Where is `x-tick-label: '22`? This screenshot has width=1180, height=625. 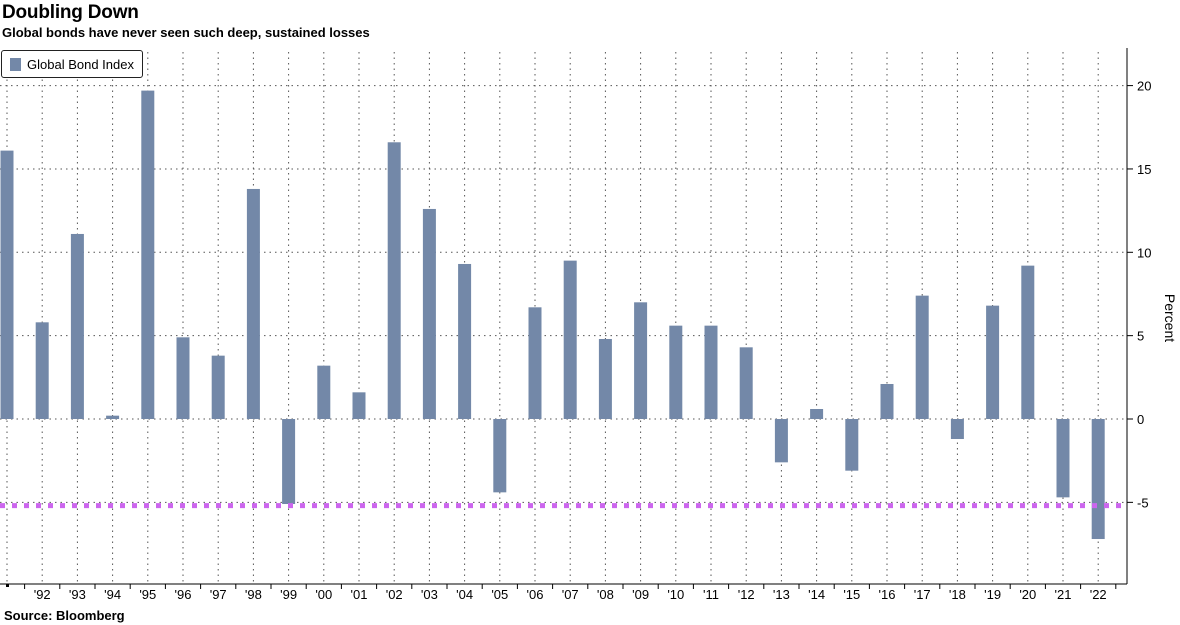
x-tick-label: '22 is located at coordinates (1098, 594).